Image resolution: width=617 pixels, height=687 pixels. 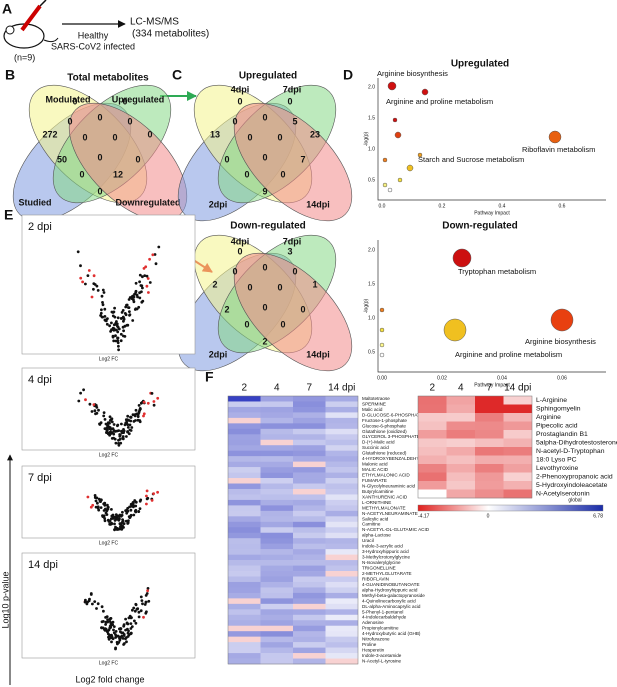 What do you see at coordinates (389, 485) in the screenshot?
I see `row-label: N-Glycolylneuraminic acid` at bounding box center [389, 485].